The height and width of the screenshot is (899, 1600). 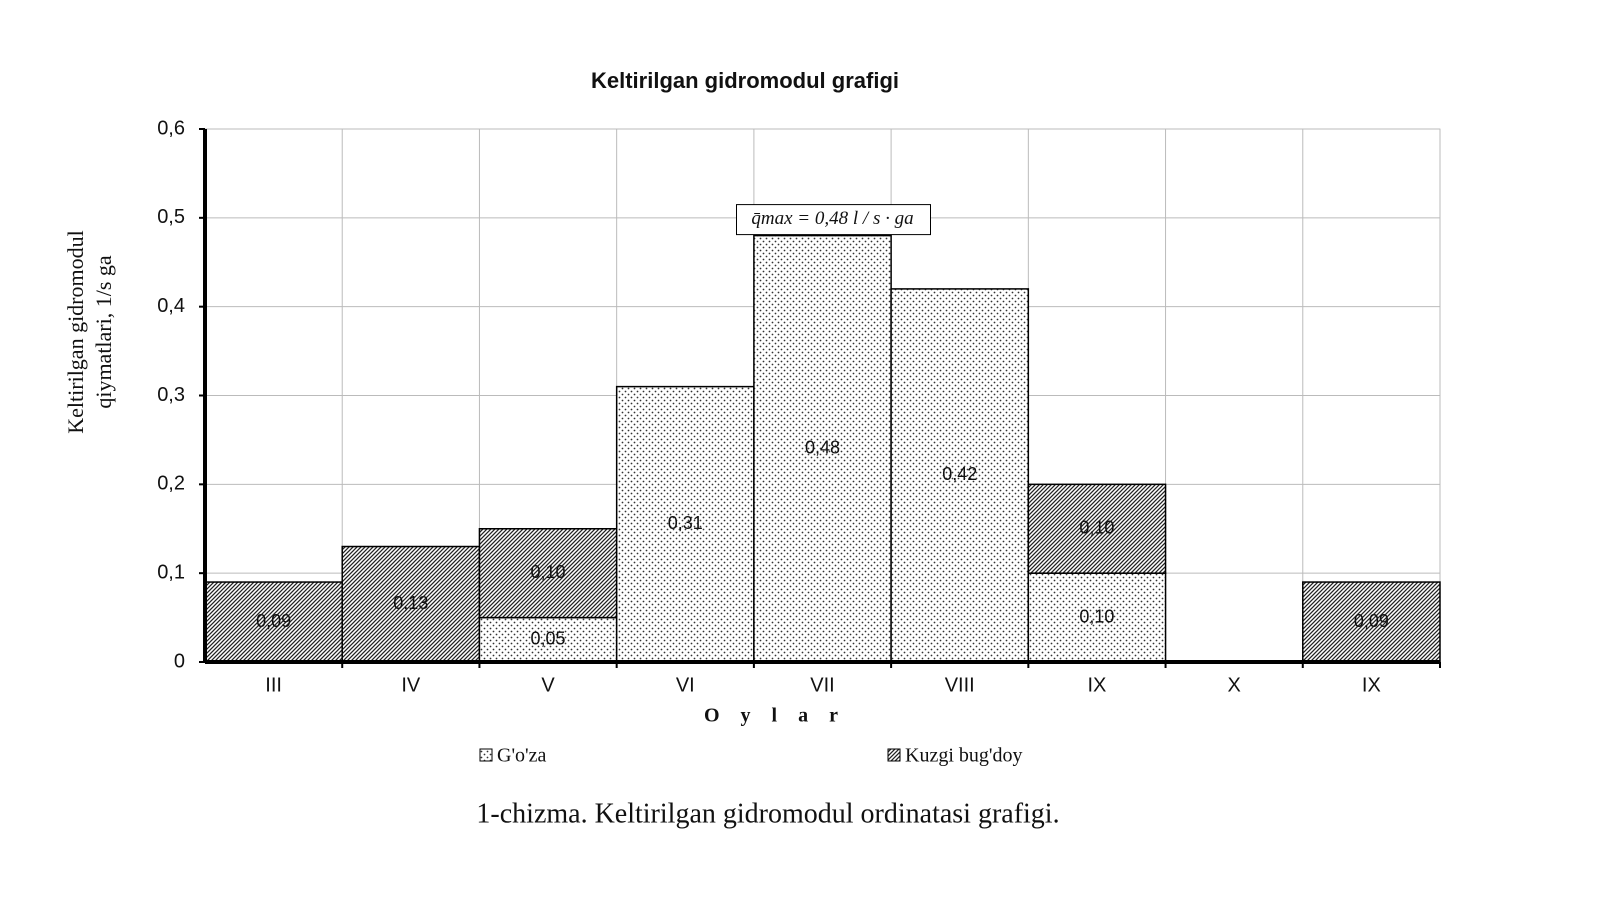 What do you see at coordinates (685, 685) in the screenshot?
I see `x-tick-label: VI` at bounding box center [685, 685].